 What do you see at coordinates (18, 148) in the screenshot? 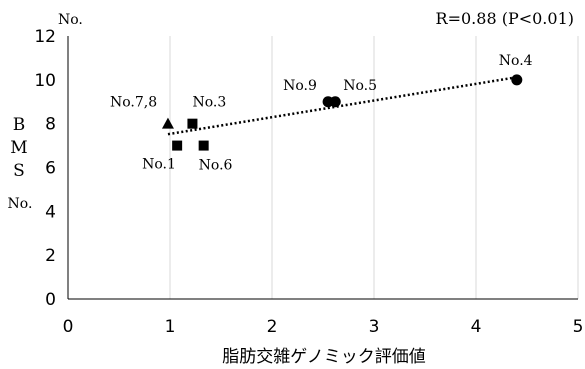
I see `y-axis-title-line-1: M` at bounding box center [18, 148].